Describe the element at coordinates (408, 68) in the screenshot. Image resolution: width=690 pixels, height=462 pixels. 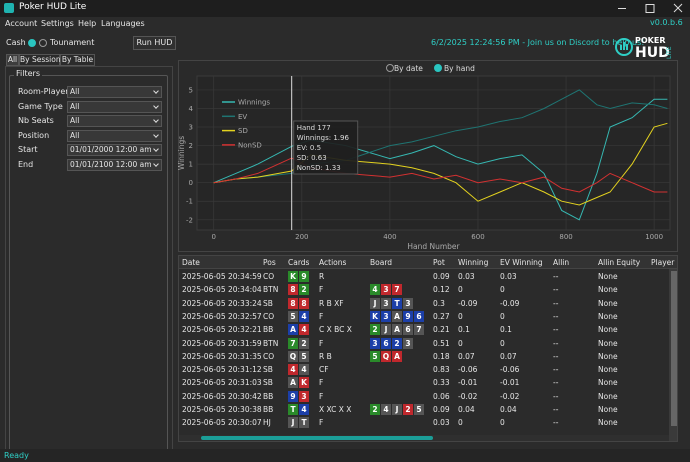
I see `view-option: By date` at that location.